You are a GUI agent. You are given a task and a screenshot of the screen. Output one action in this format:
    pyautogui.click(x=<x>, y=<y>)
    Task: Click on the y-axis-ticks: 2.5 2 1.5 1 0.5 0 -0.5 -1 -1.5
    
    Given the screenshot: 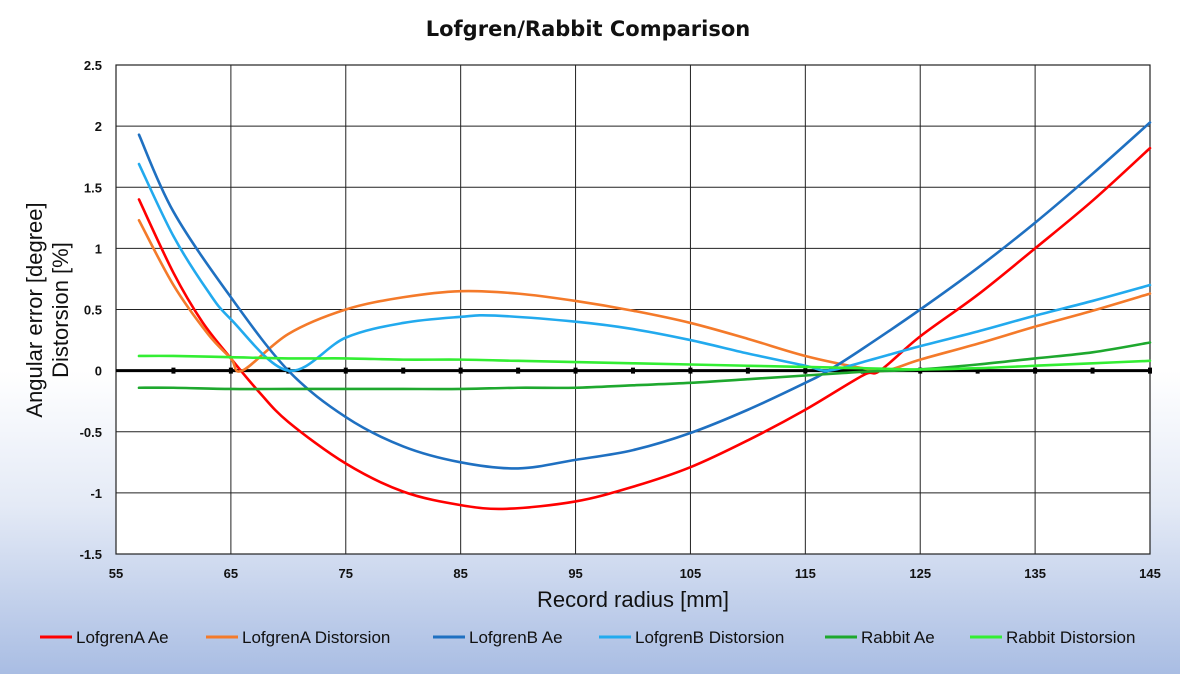 What is the action you would take?
    pyautogui.click(x=91, y=310)
    